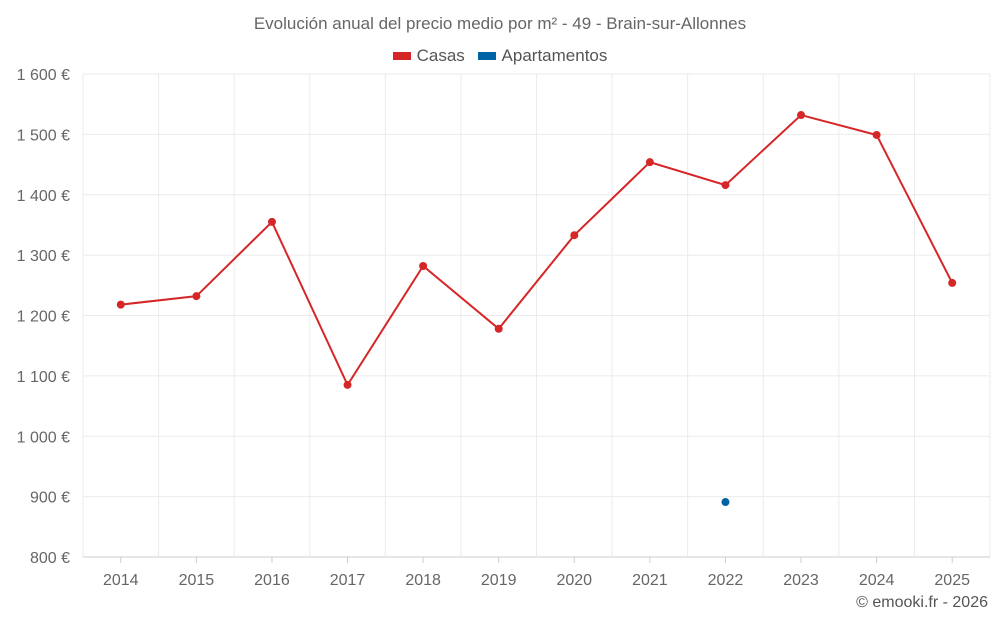  What do you see at coordinates (43, 437) in the screenshot?
I see `y-tick-label: 1 000 €` at bounding box center [43, 437].